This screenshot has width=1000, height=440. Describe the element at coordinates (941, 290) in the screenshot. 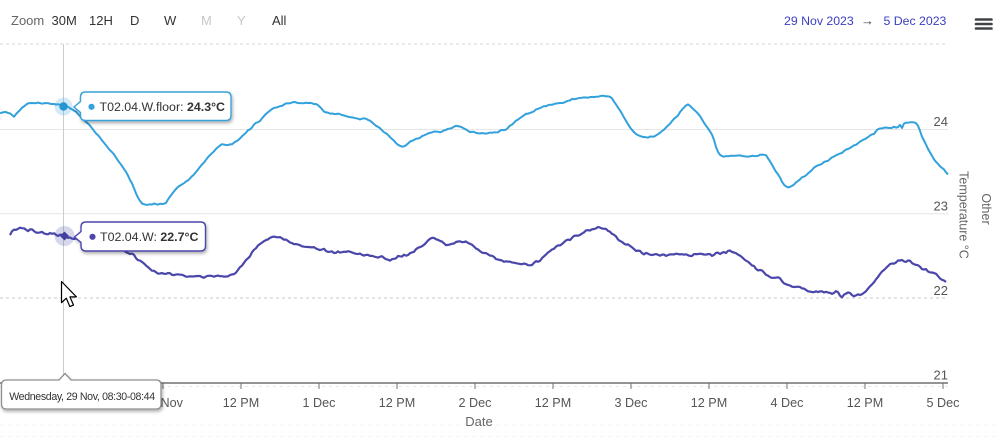

I see `svg-text: 22` at that location.